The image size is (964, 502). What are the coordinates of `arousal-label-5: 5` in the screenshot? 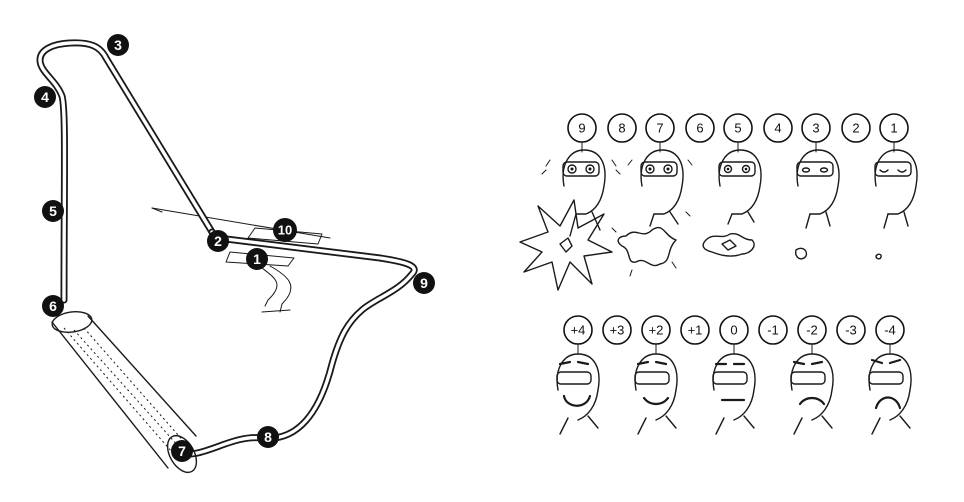 It's located at (738, 128).